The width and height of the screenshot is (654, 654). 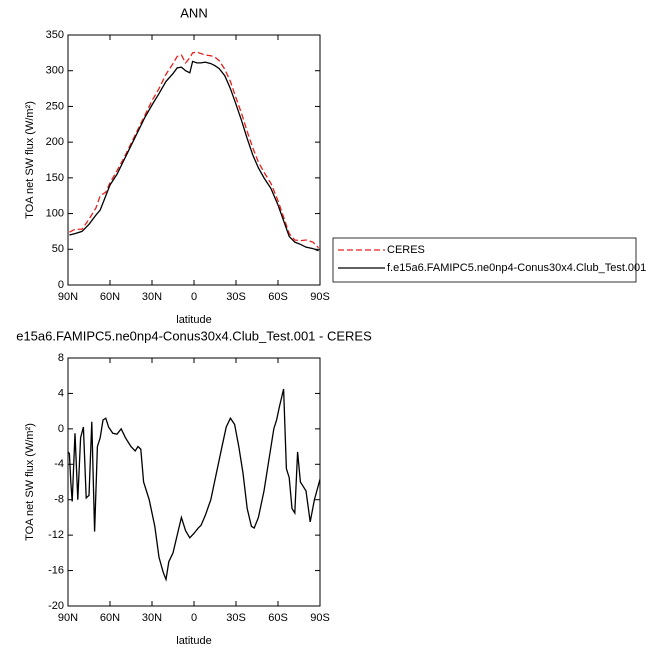 I want to click on y-tick-label: -12, so click(x=56, y=535).